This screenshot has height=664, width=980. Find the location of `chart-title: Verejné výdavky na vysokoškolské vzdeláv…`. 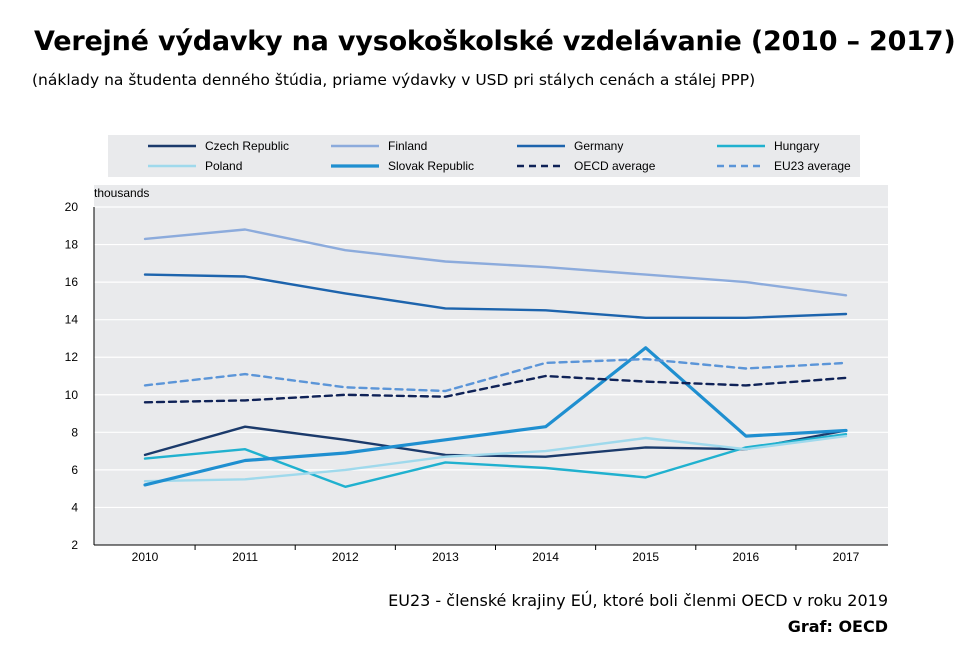

chart-title: Verejné výdavky na vysokoškolské vzdeláv… is located at coordinates (495, 41).